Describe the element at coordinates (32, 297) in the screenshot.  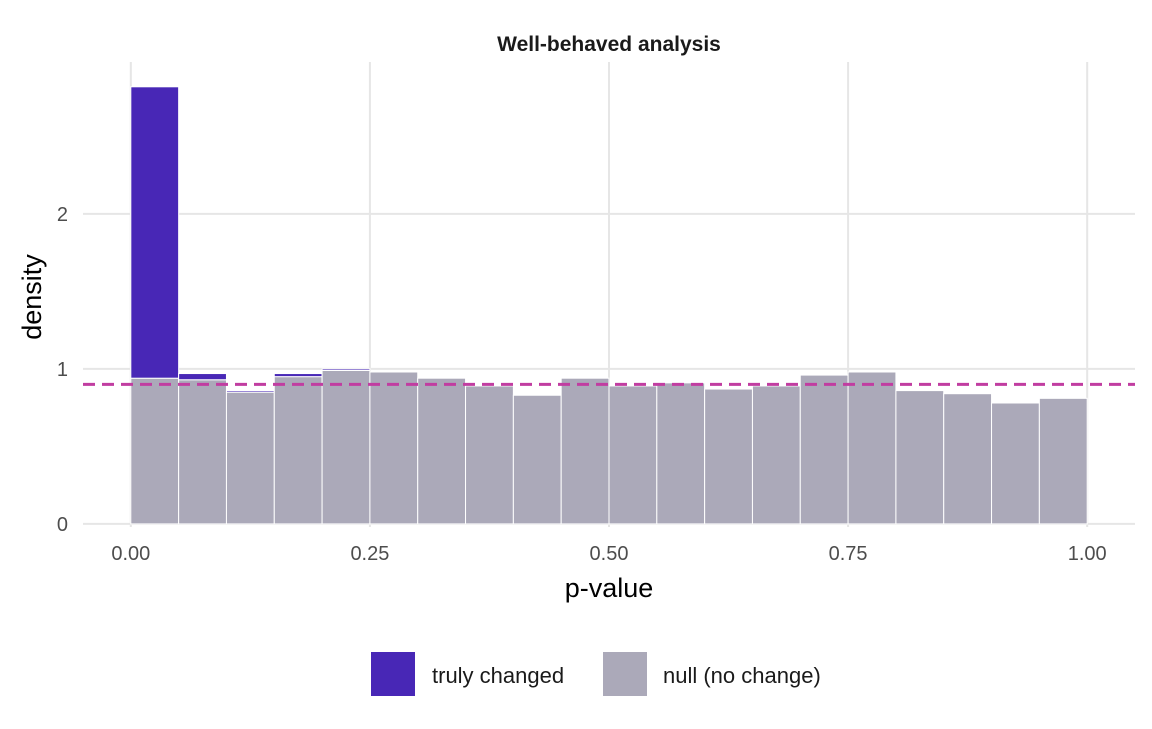
I see `y-axis-label: density` at that location.